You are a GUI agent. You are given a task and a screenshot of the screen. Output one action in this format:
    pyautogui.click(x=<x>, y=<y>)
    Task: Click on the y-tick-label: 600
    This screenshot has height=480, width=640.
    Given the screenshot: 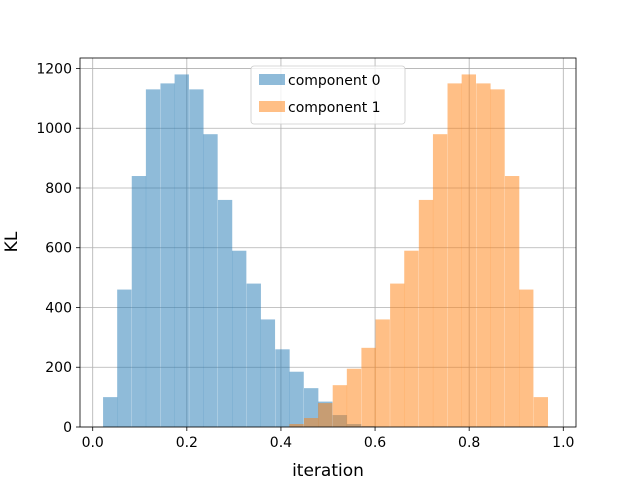 What is the action you would take?
    pyautogui.click(x=58, y=249)
    